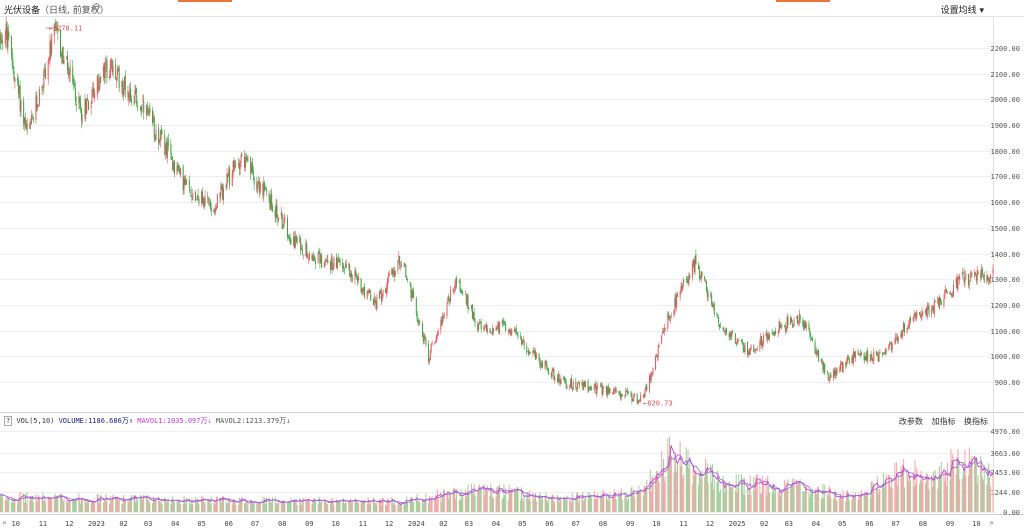  I want to click on x-tick-label: 12, so click(710, 524).